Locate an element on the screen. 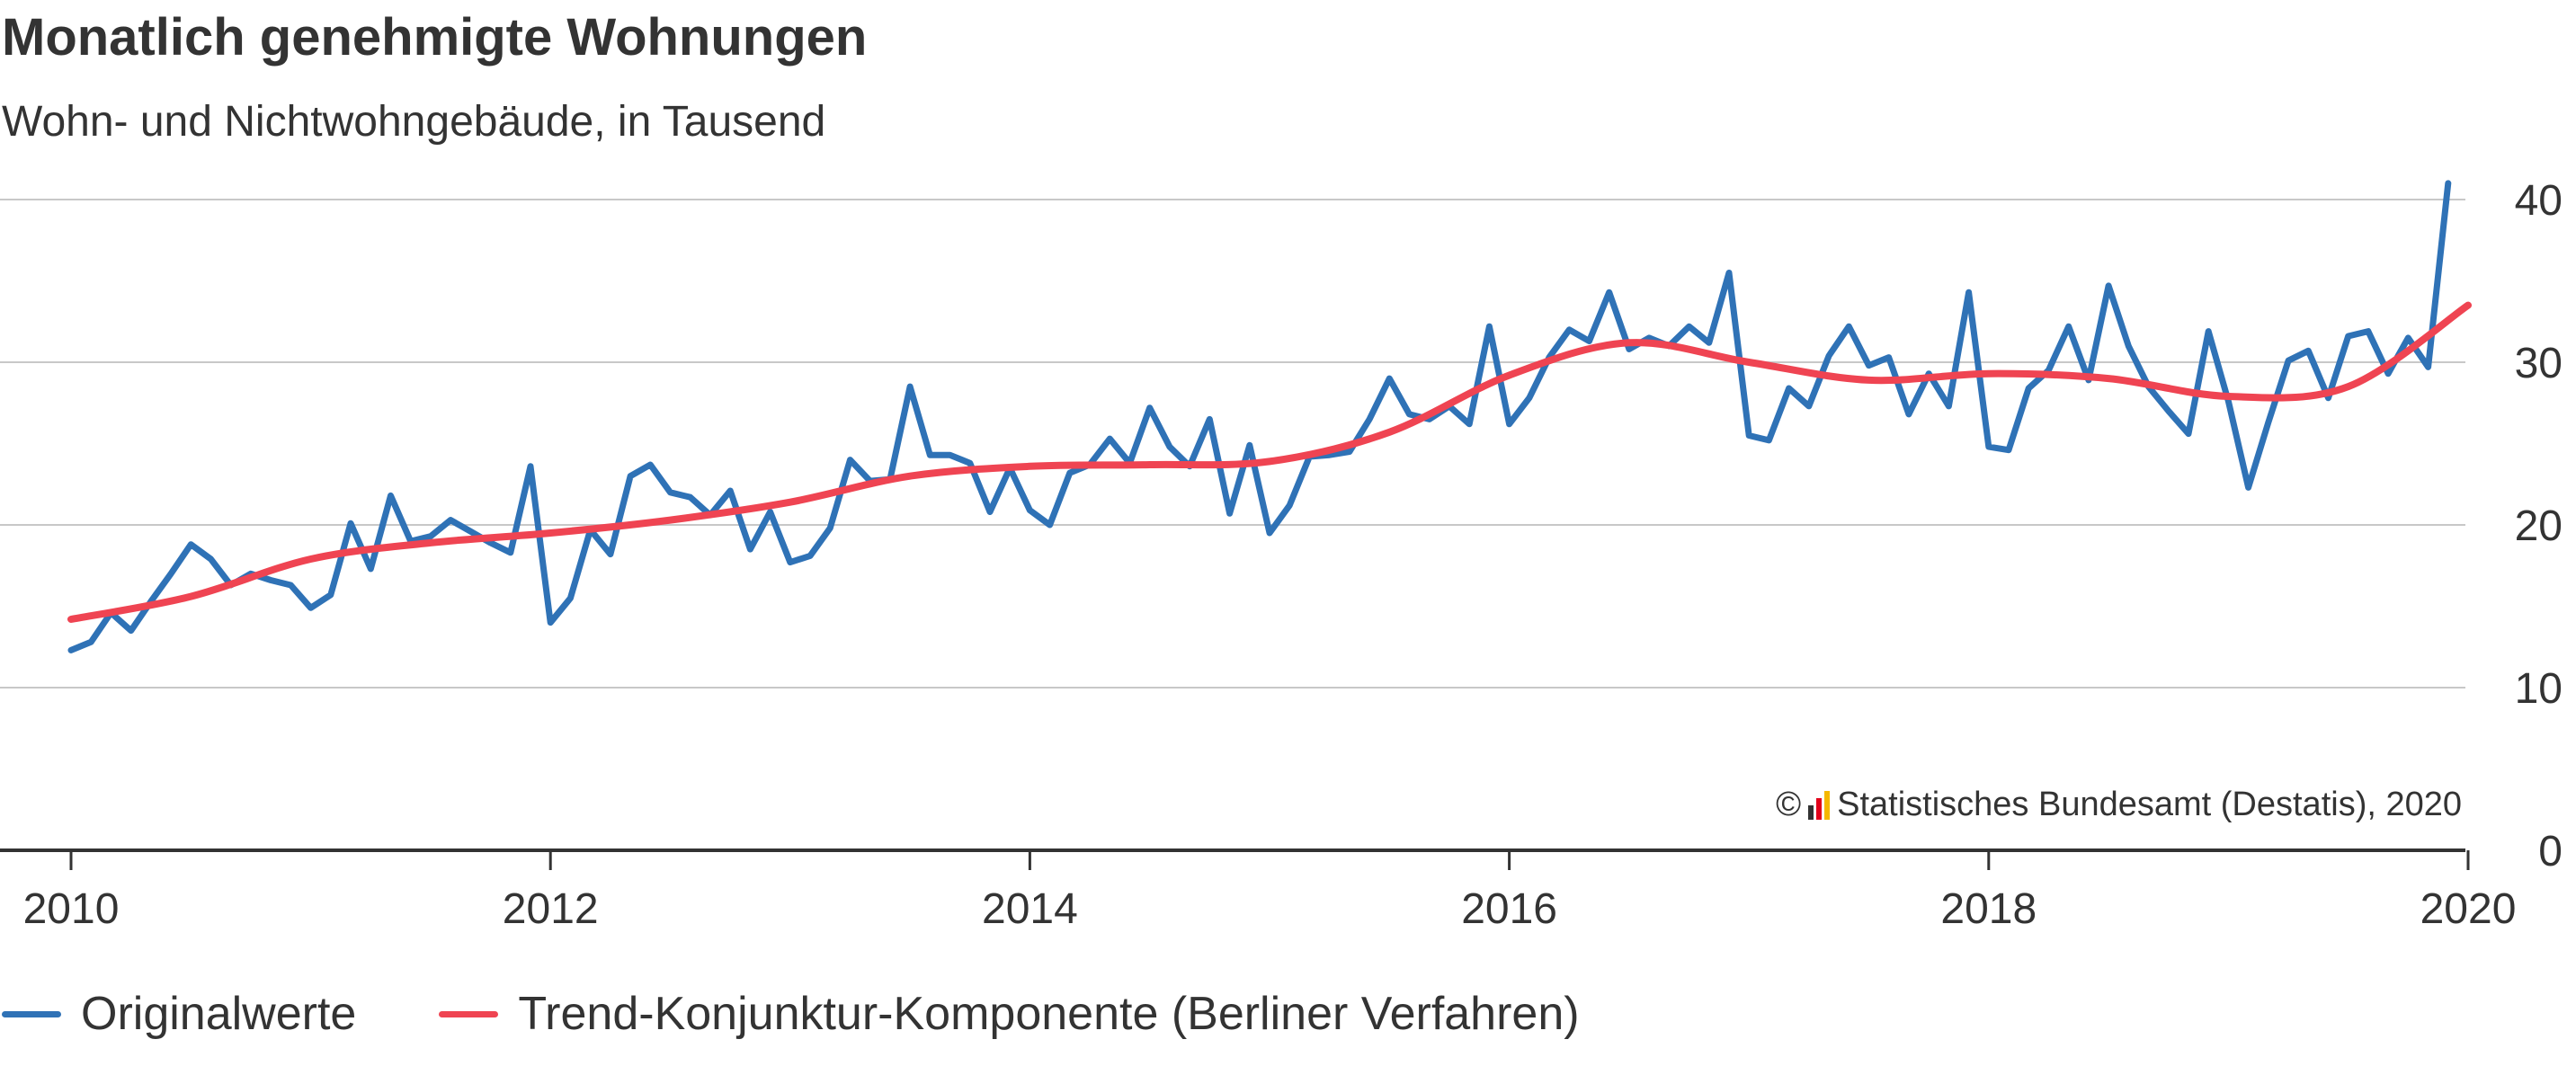 The width and height of the screenshot is (2576, 1075). y-tick-label-20: 20 is located at coordinates (2539, 526).